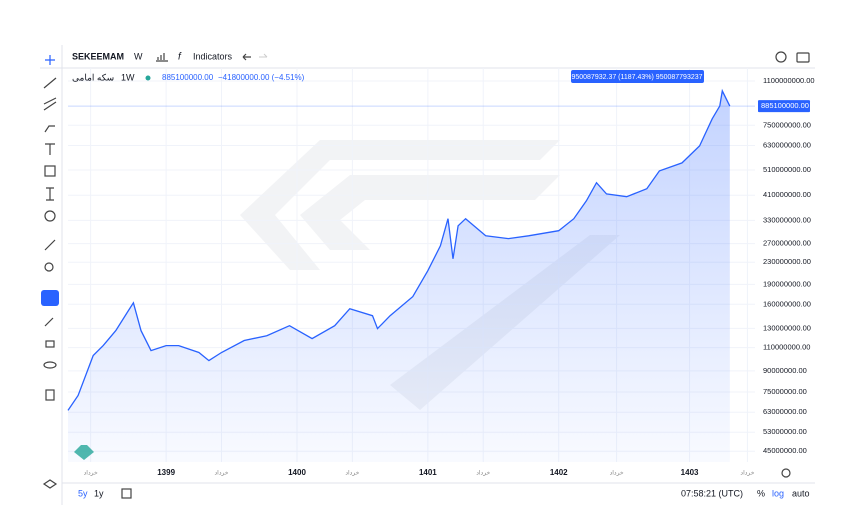 The image size is (867, 520). I want to click on trend-line, so click(50, 83).